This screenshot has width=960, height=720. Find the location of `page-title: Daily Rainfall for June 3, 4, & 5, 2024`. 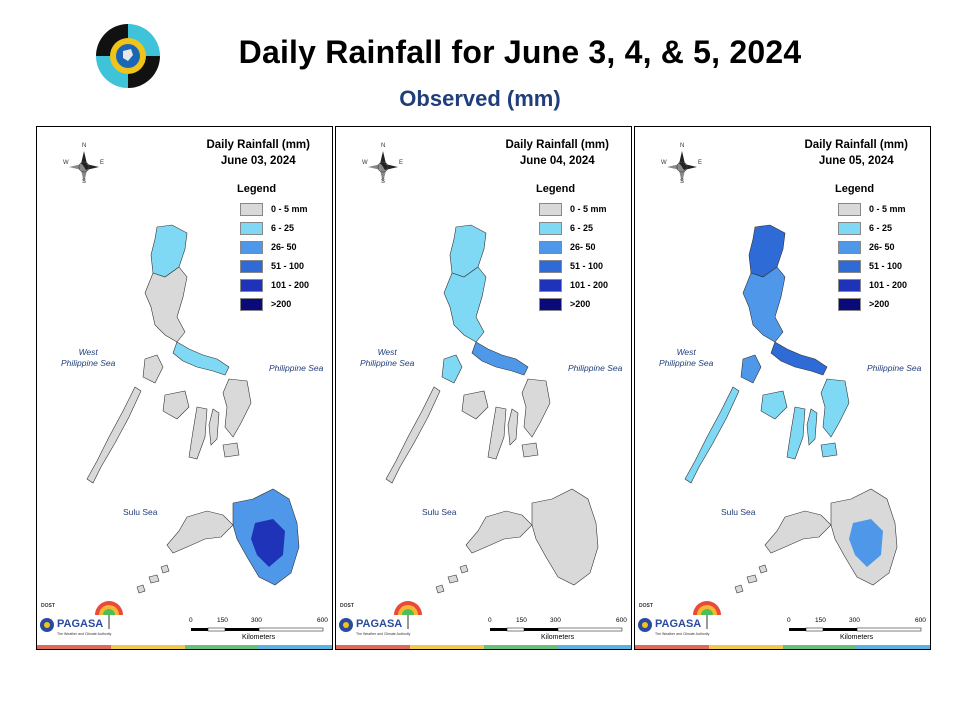

page-title: Daily Rainfall for June 3, 4, & 5, 2024 is located at coordinates (520, 52).